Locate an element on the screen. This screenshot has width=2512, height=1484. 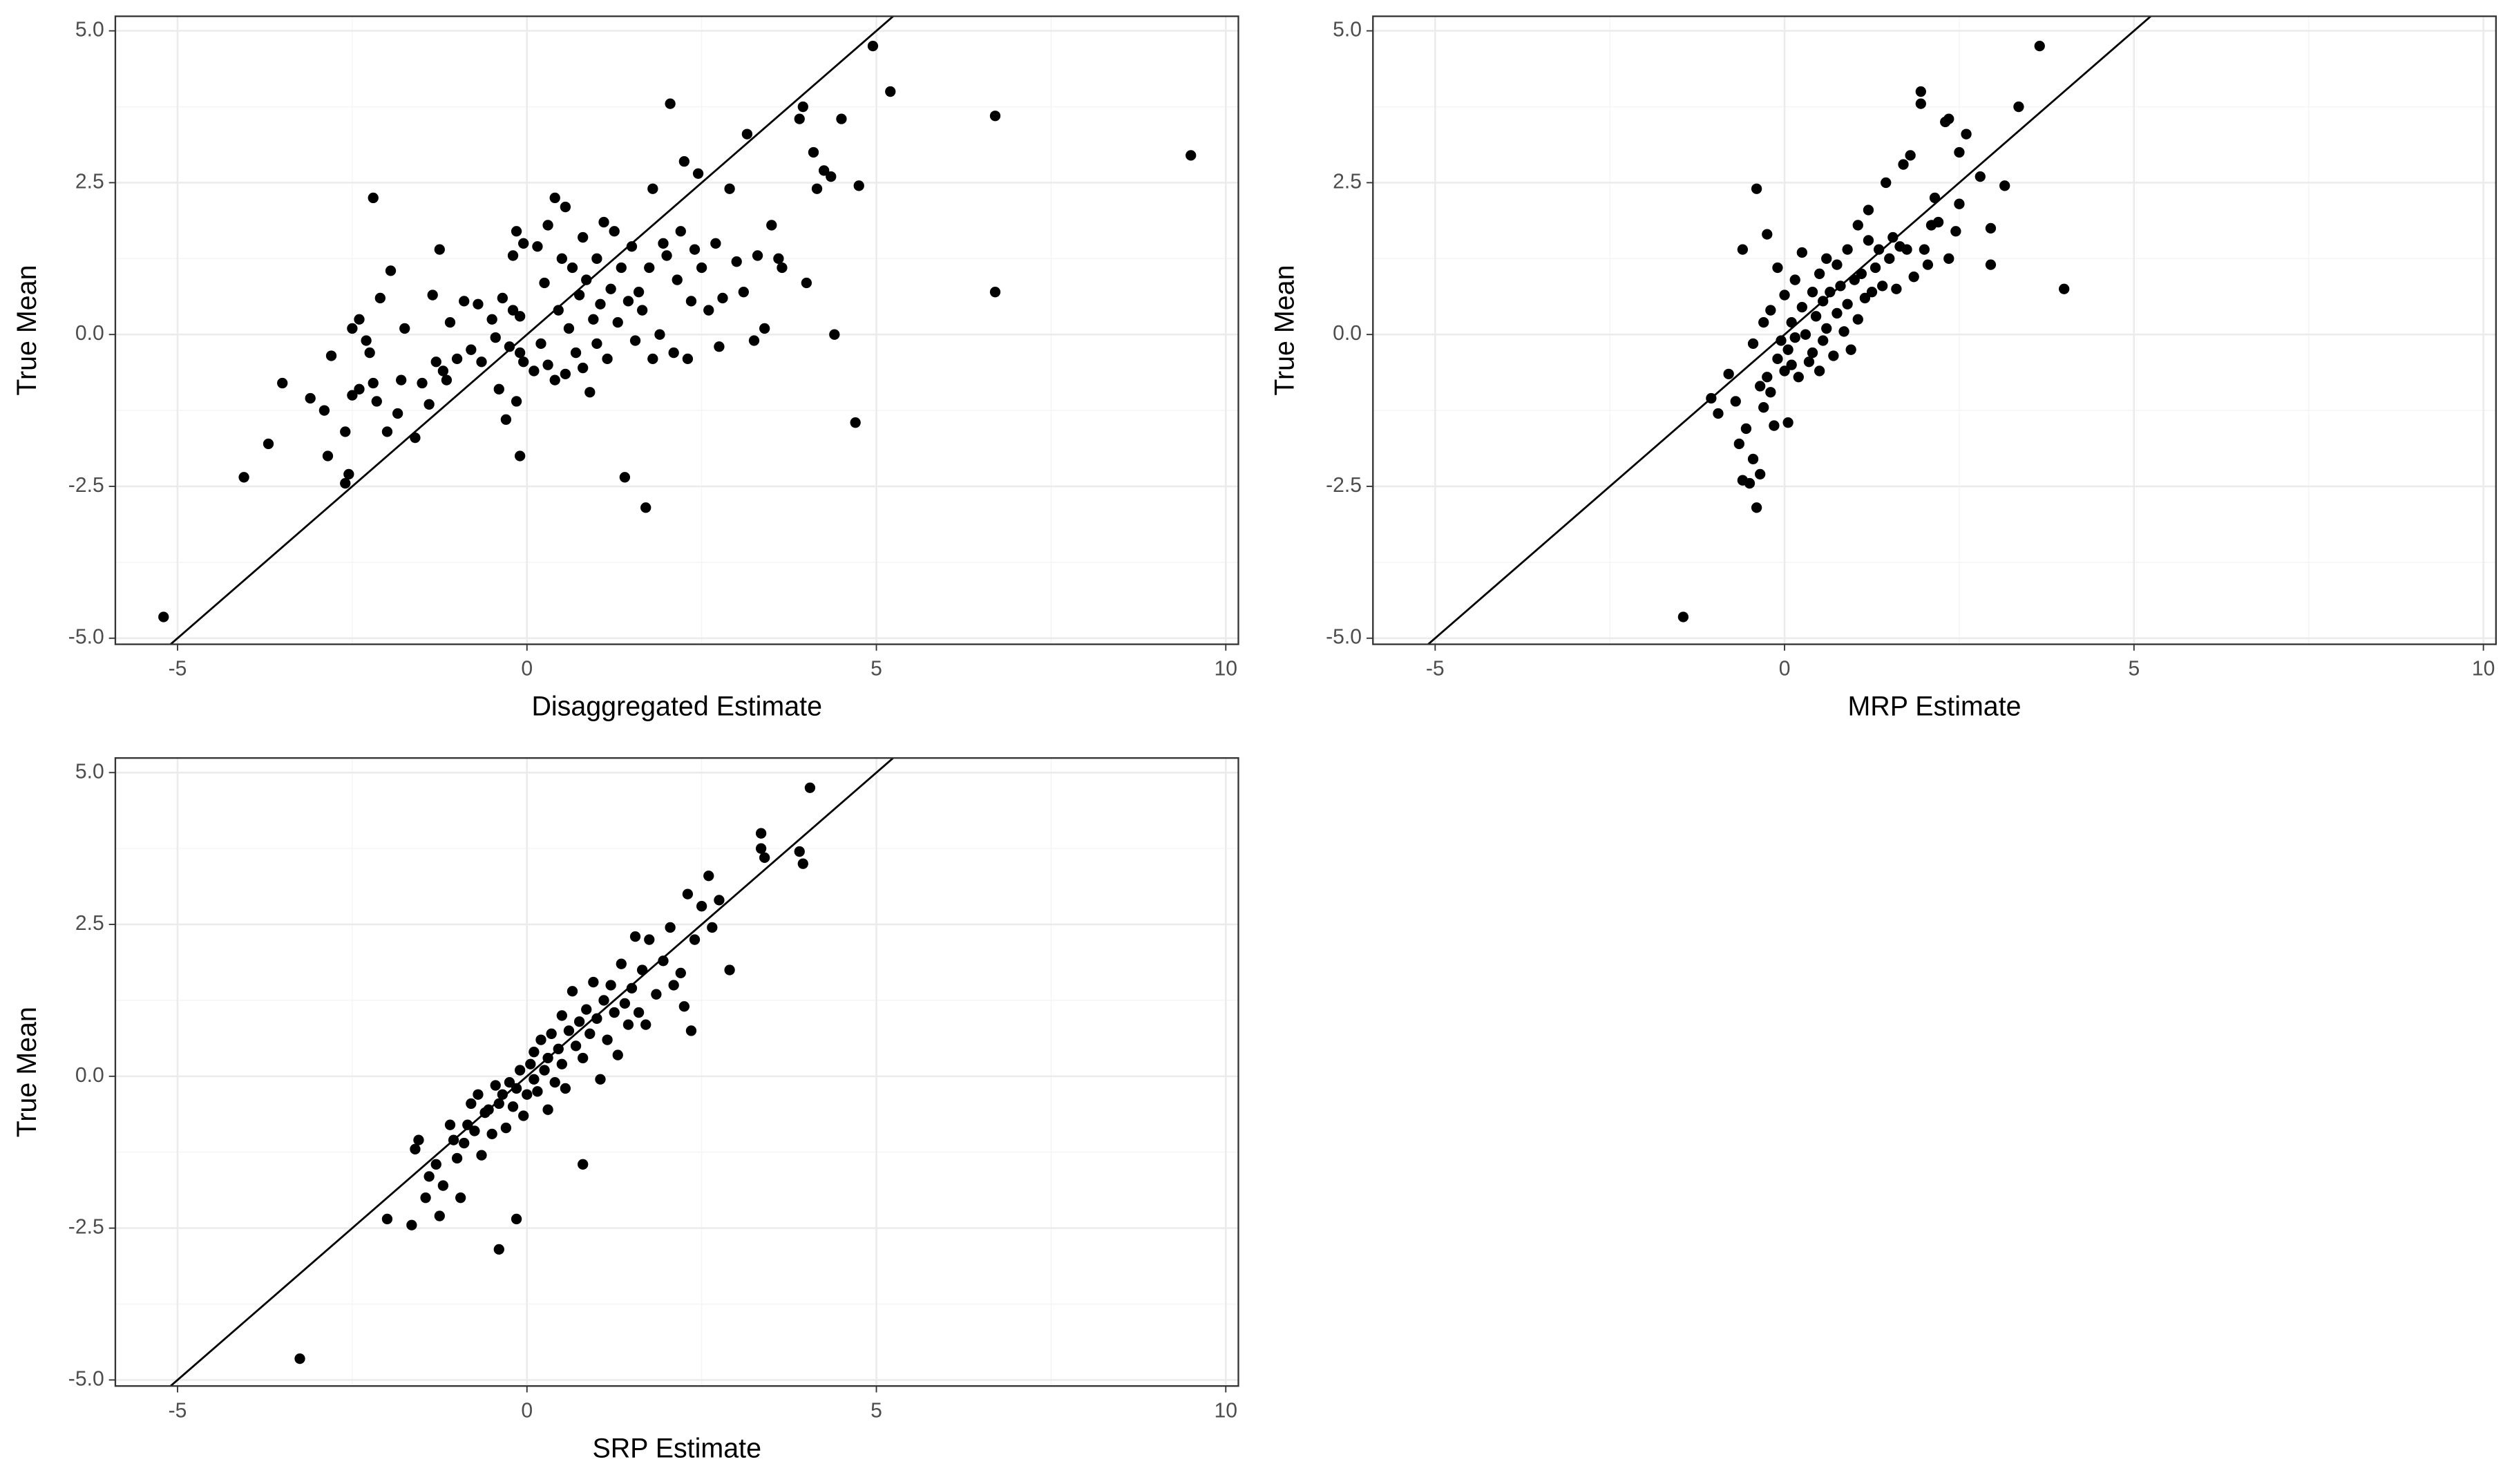
x-tick-label: 0 is located at coordinates (1785, 669).